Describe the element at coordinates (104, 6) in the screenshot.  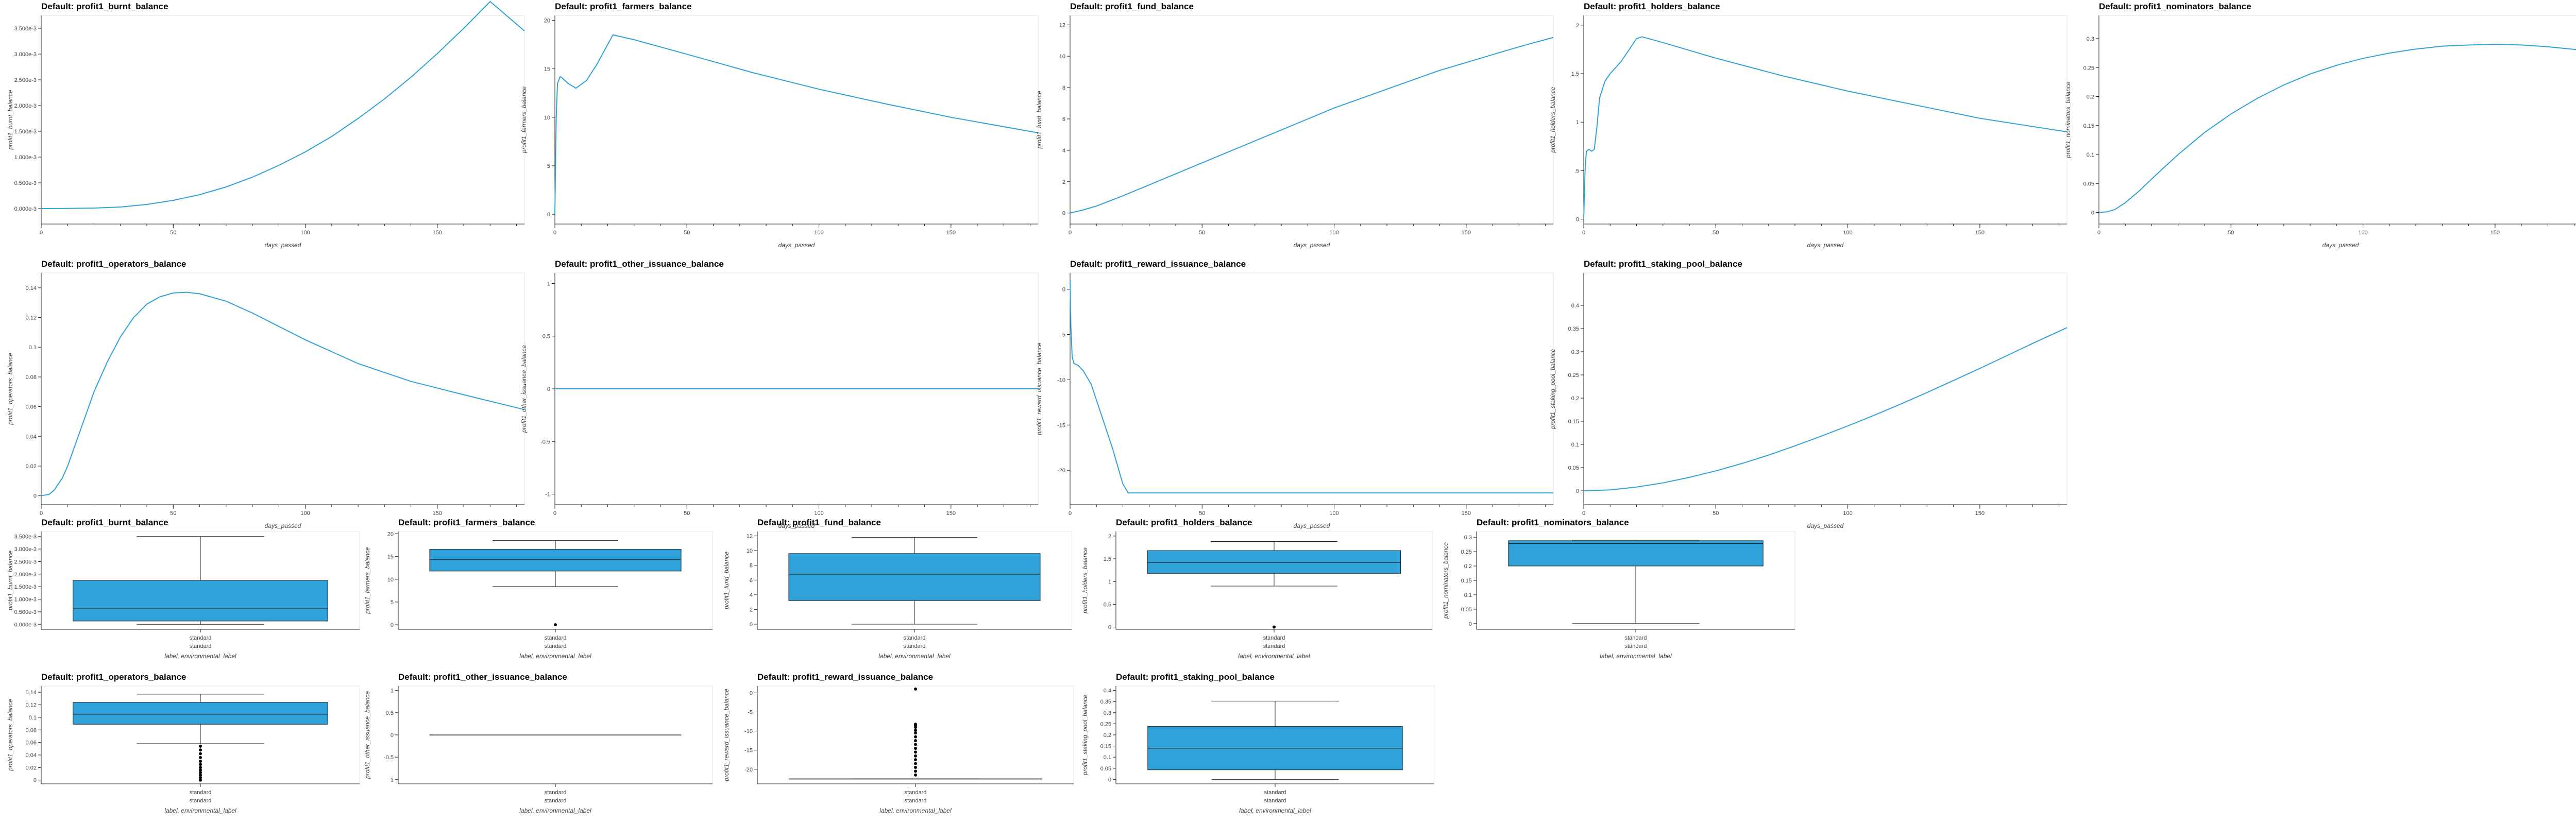
I see `chart-title: Default: profit1_burnt_balance` at that location.